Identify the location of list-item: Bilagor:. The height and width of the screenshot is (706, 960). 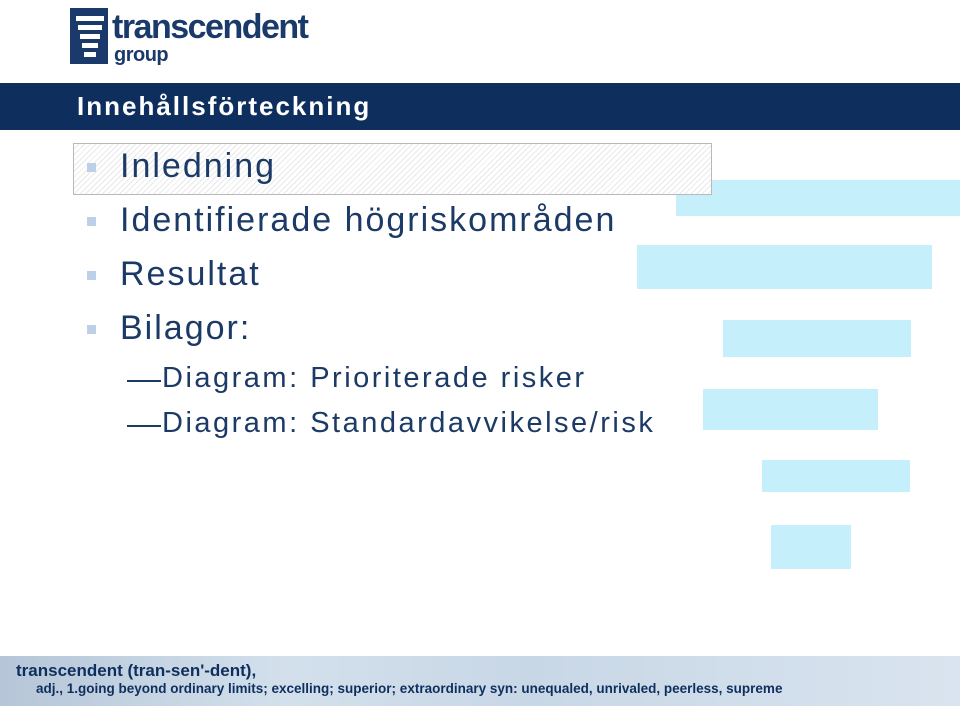
(186, 328).